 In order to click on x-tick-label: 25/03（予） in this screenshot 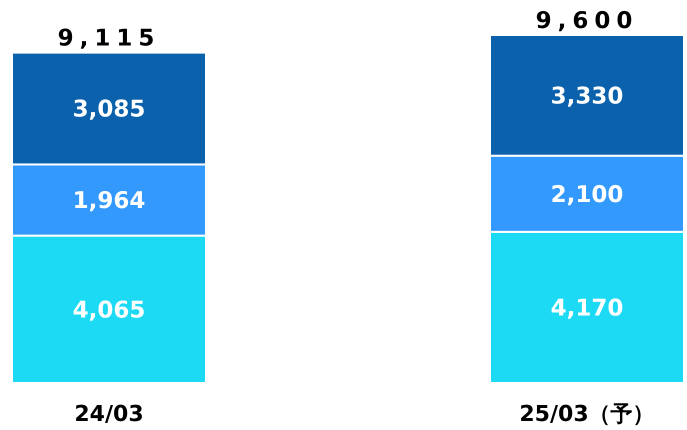, I will do `click(587, 414)`.